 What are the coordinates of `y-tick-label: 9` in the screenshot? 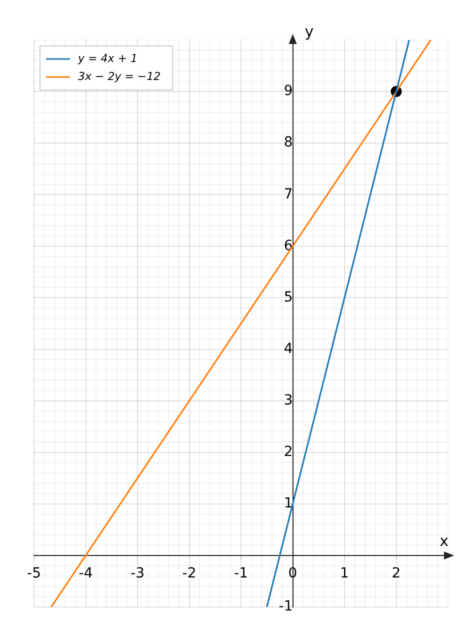 It's located at (288, 91).